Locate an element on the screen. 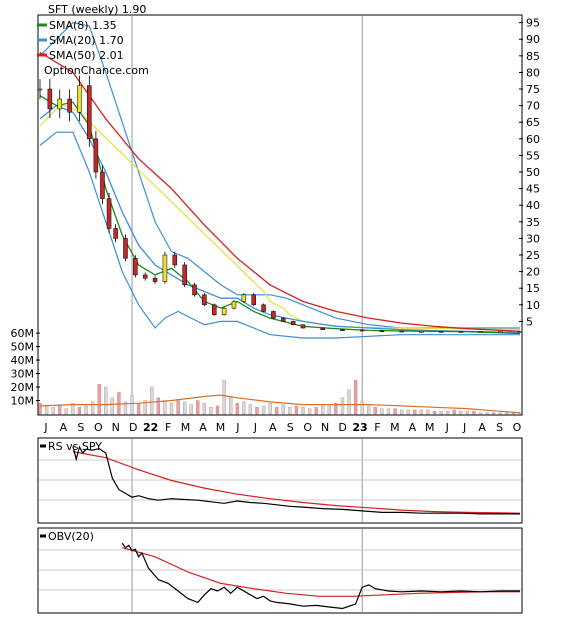  price-tick-label: 5 is located at coordinates (529, 321).